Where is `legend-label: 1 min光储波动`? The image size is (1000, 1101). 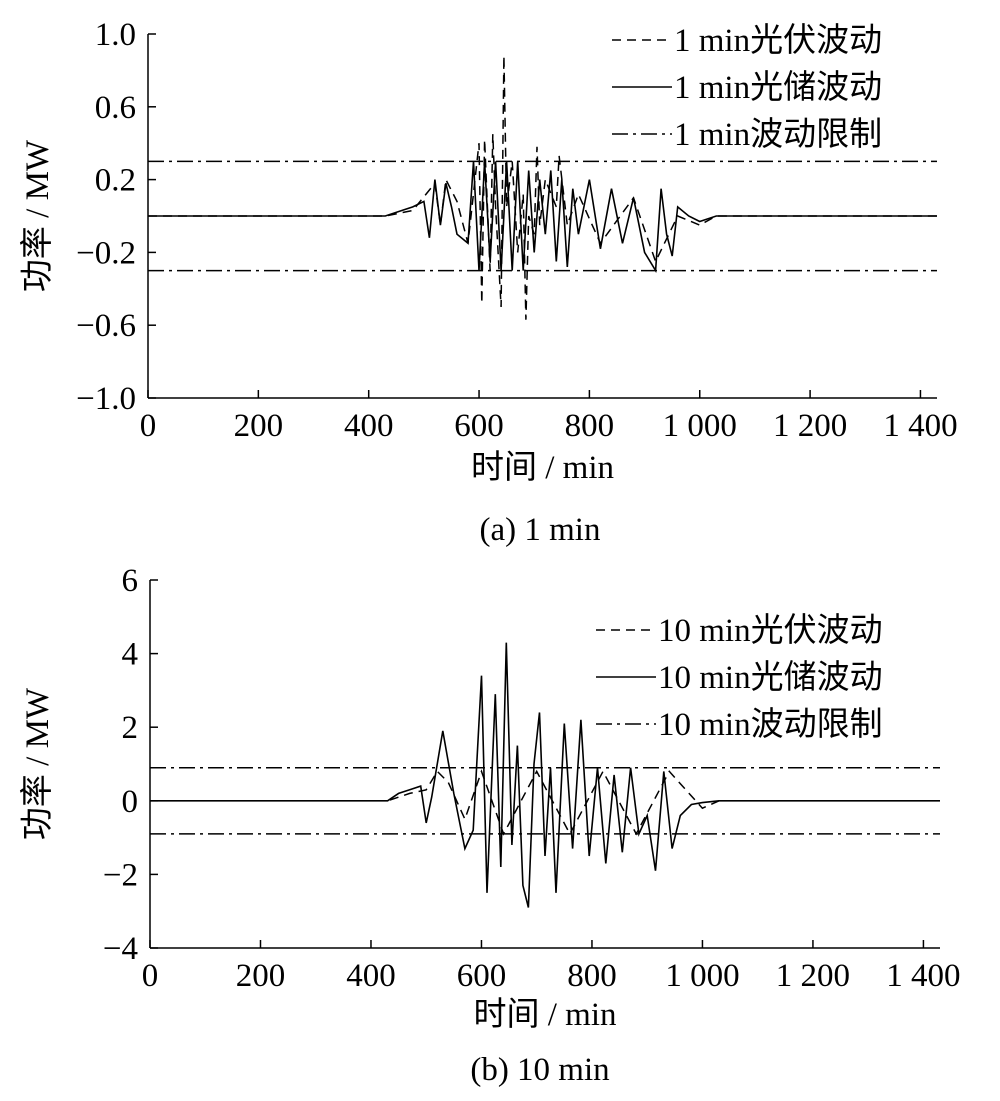 legend-label: 1 min光储波动 is located at coordinates (778, 87).